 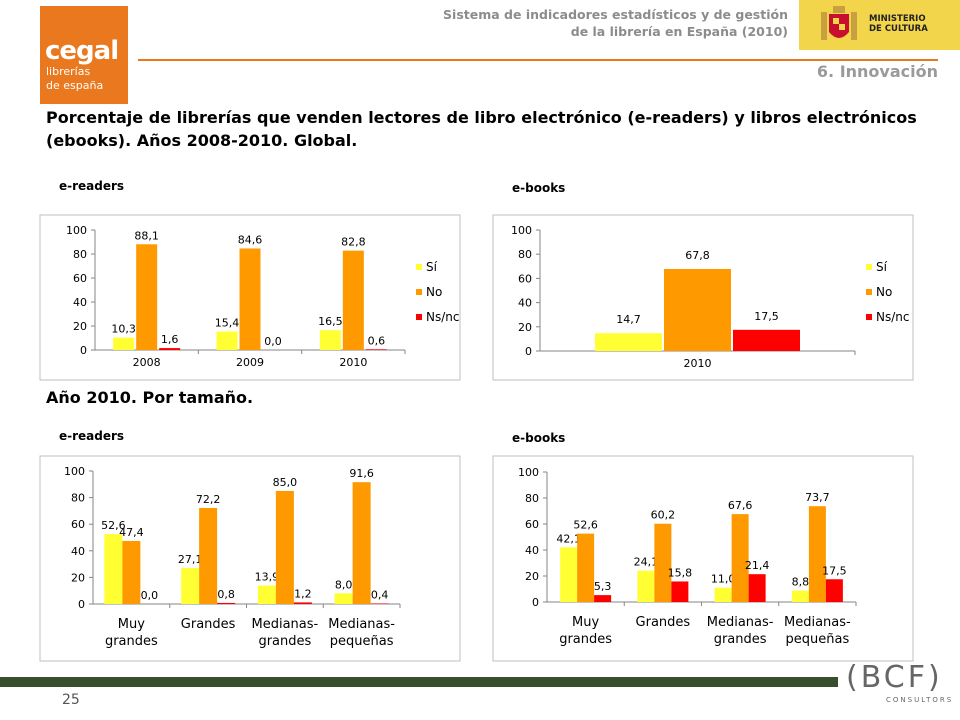 I want to click on chart1-legend-label: Sí, so click(x=432, y=267).